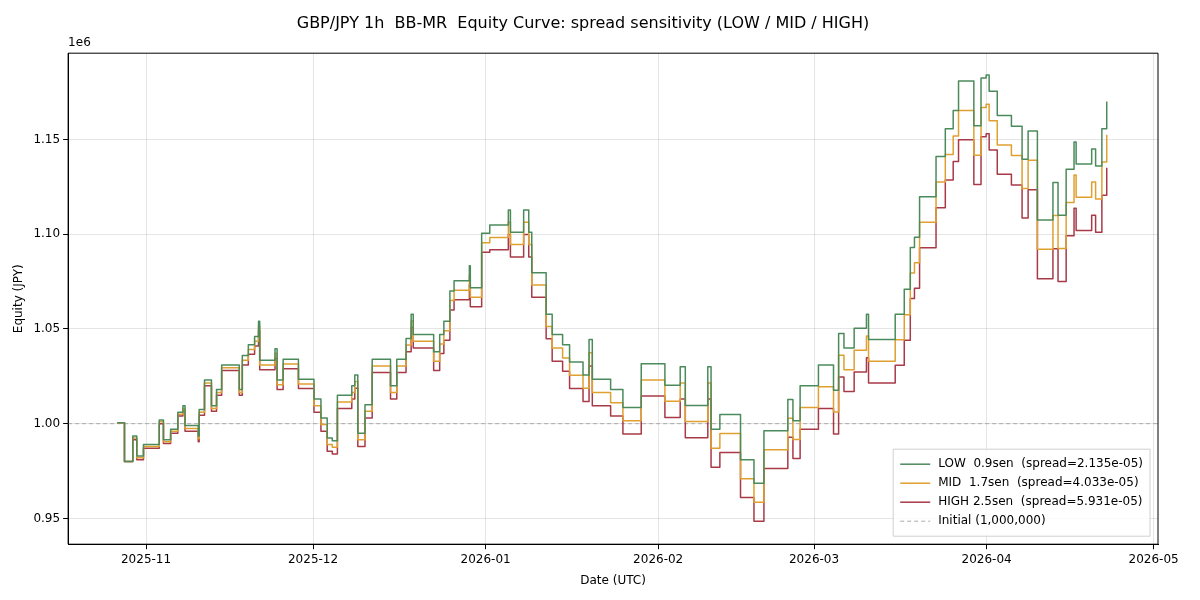 Image resolution: width=1200 pixels, height=600 pixels. What do you see at coordinates (583, 22) in the screenshot?
I see `chart-title: GBP/JPY 1h BB-MR Equity Curve: spread sensitivity (LOW / MID / HIGH)` at bounding box center [583, 22].